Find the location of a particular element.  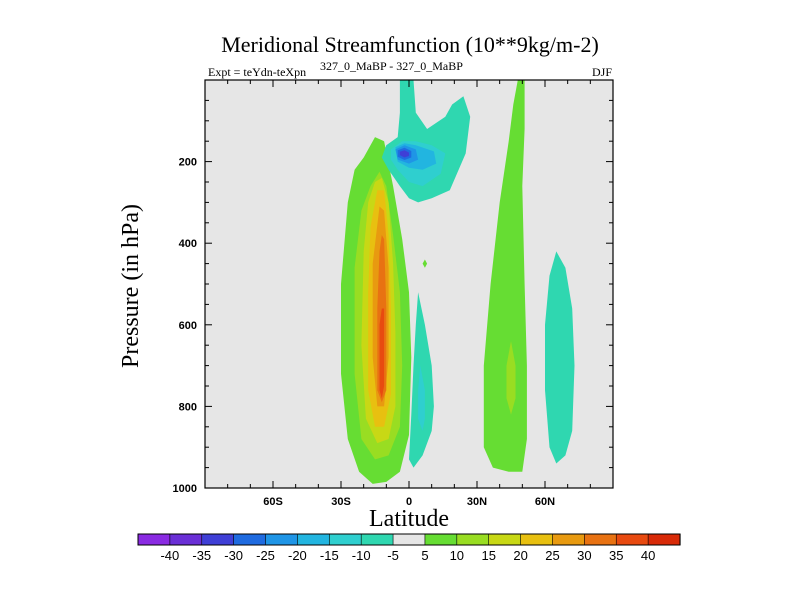

colorbar-label: -25 is located at coordinates (265, 555).